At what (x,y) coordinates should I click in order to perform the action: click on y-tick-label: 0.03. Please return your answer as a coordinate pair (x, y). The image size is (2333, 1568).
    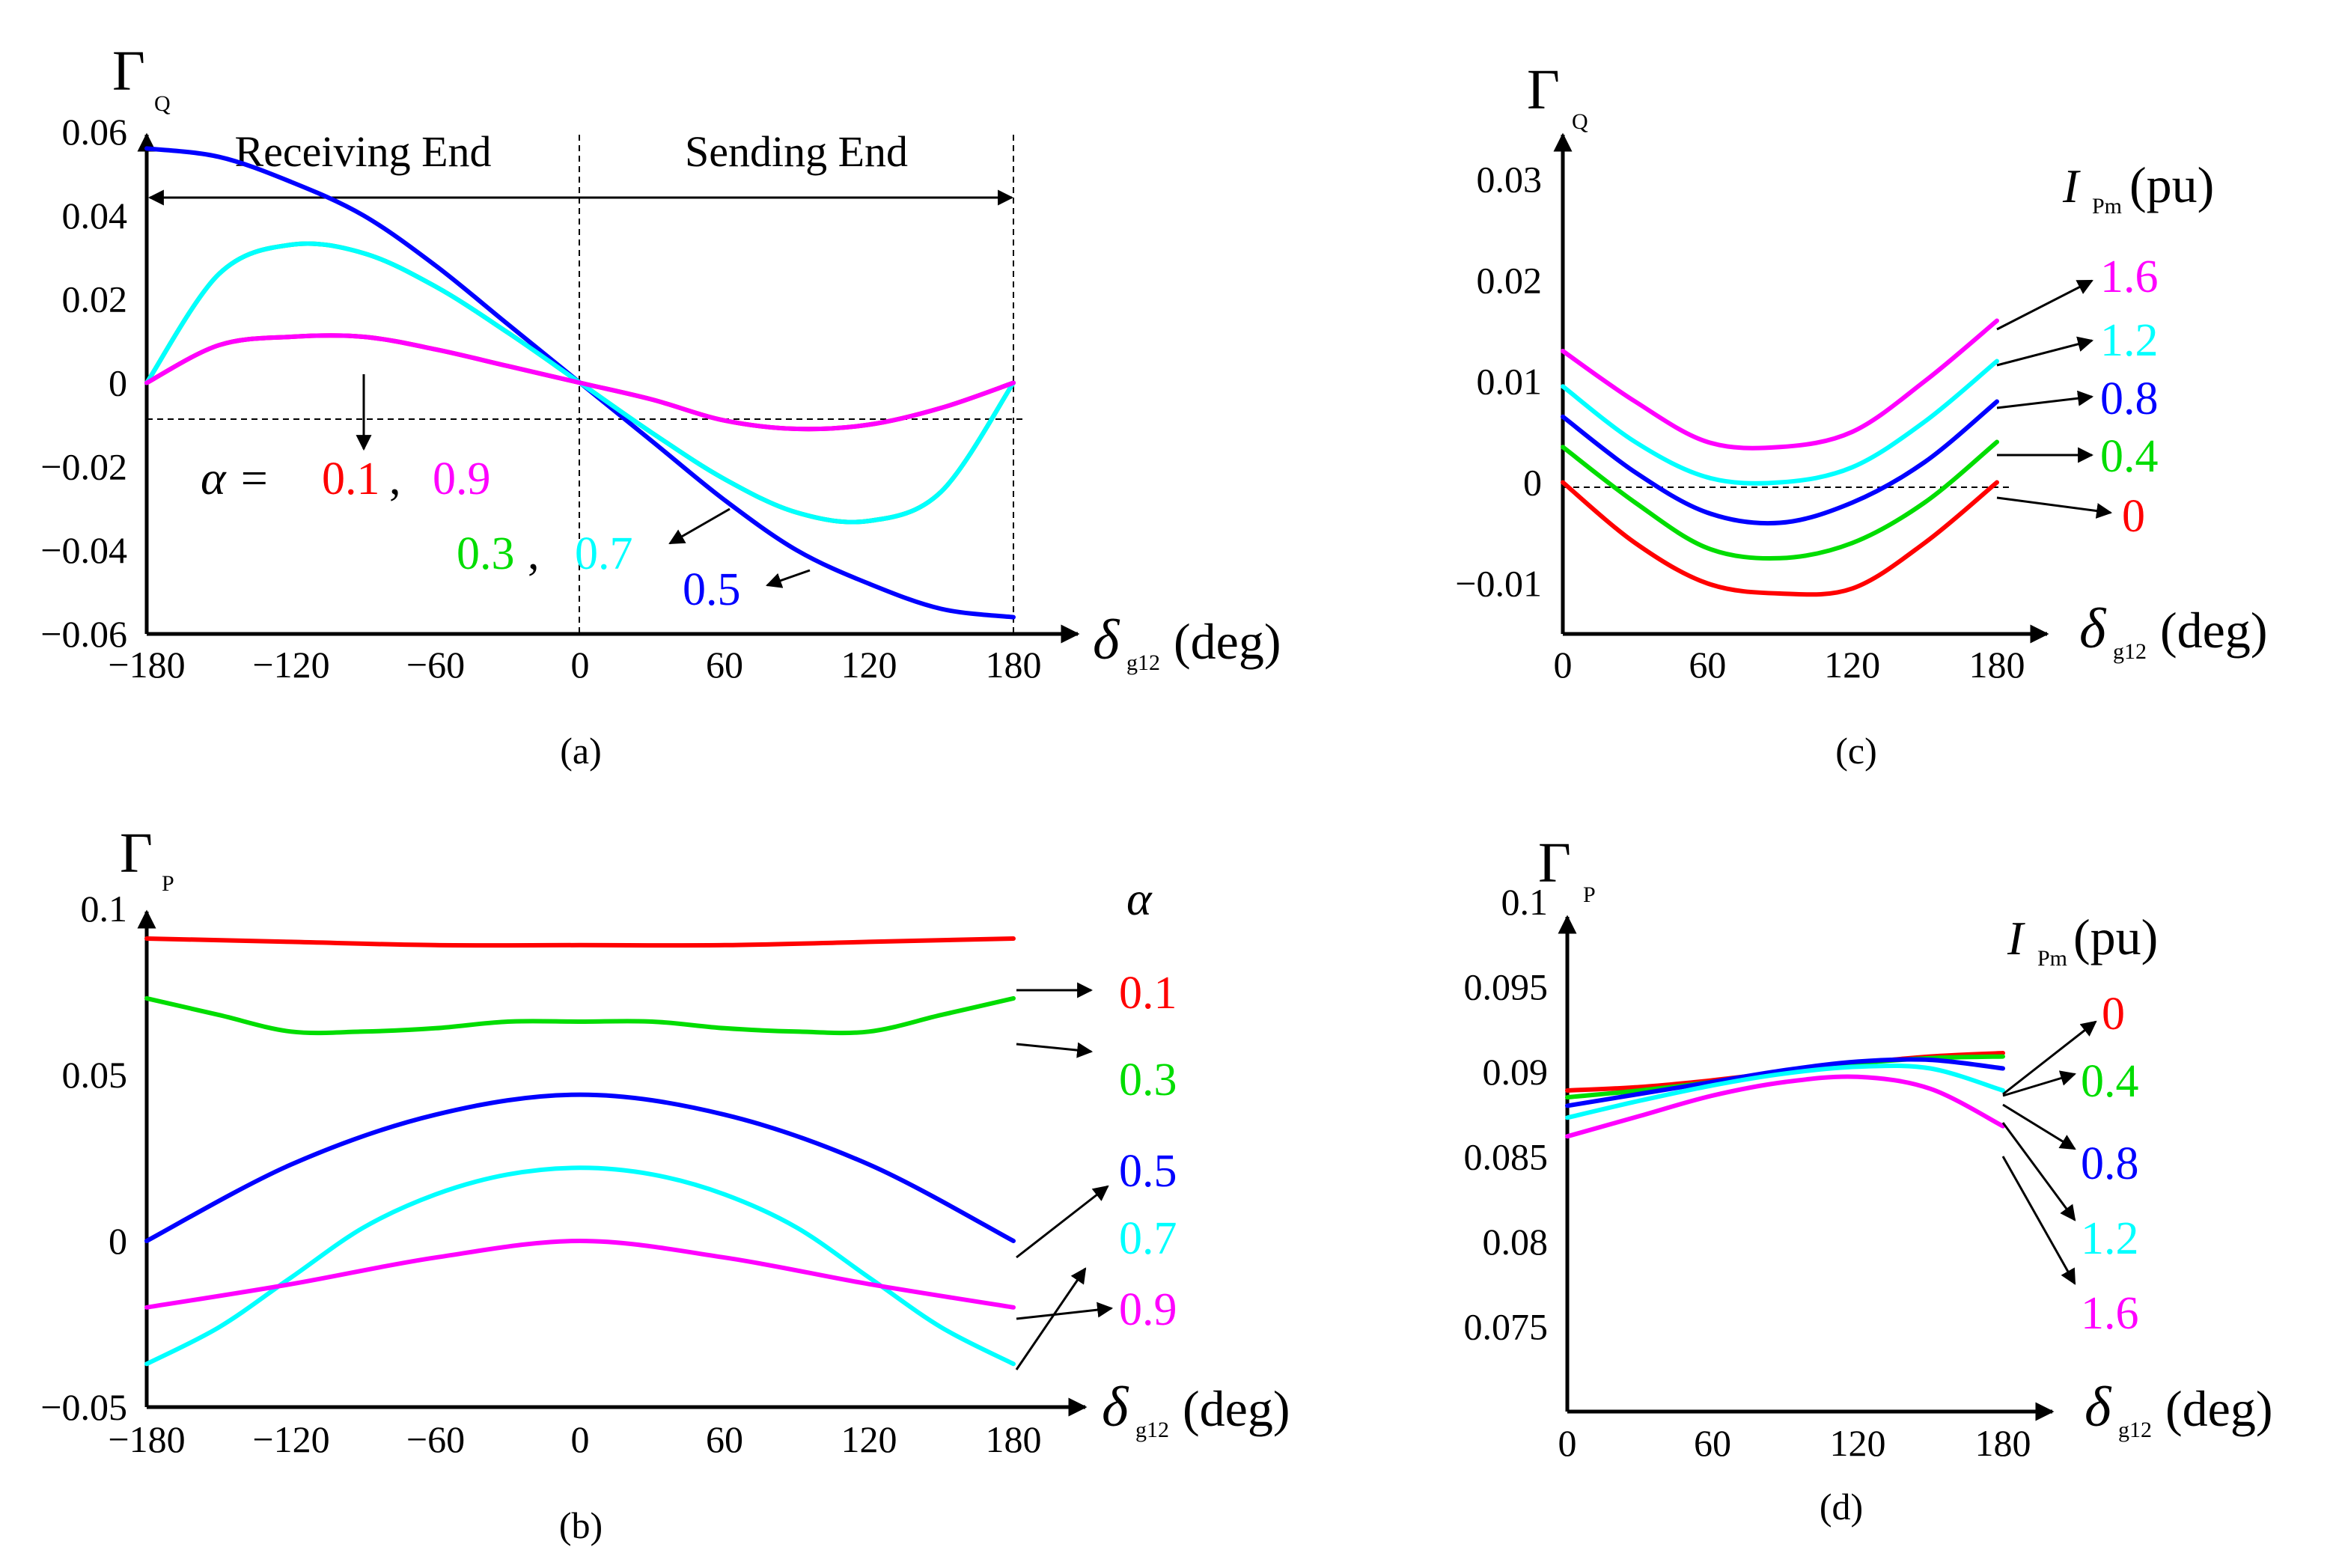
    Looking at the image, I should click on (1510, 180).